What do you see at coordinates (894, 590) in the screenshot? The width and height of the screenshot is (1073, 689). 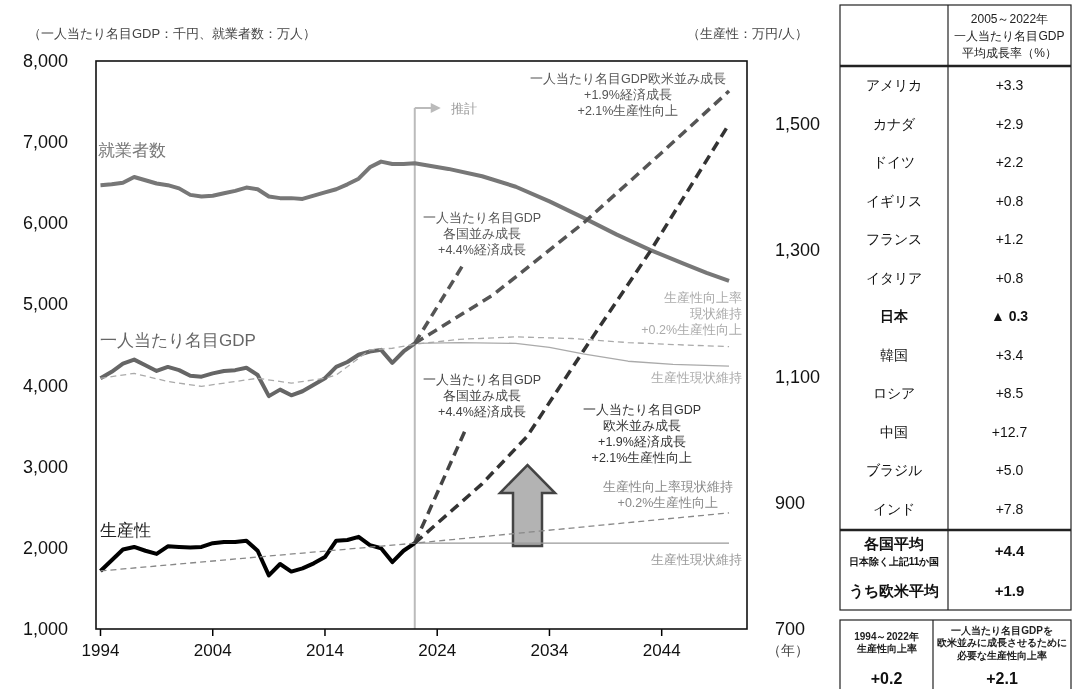 I see `category-label: うち欧米平均` at bounding box center [894, 590].